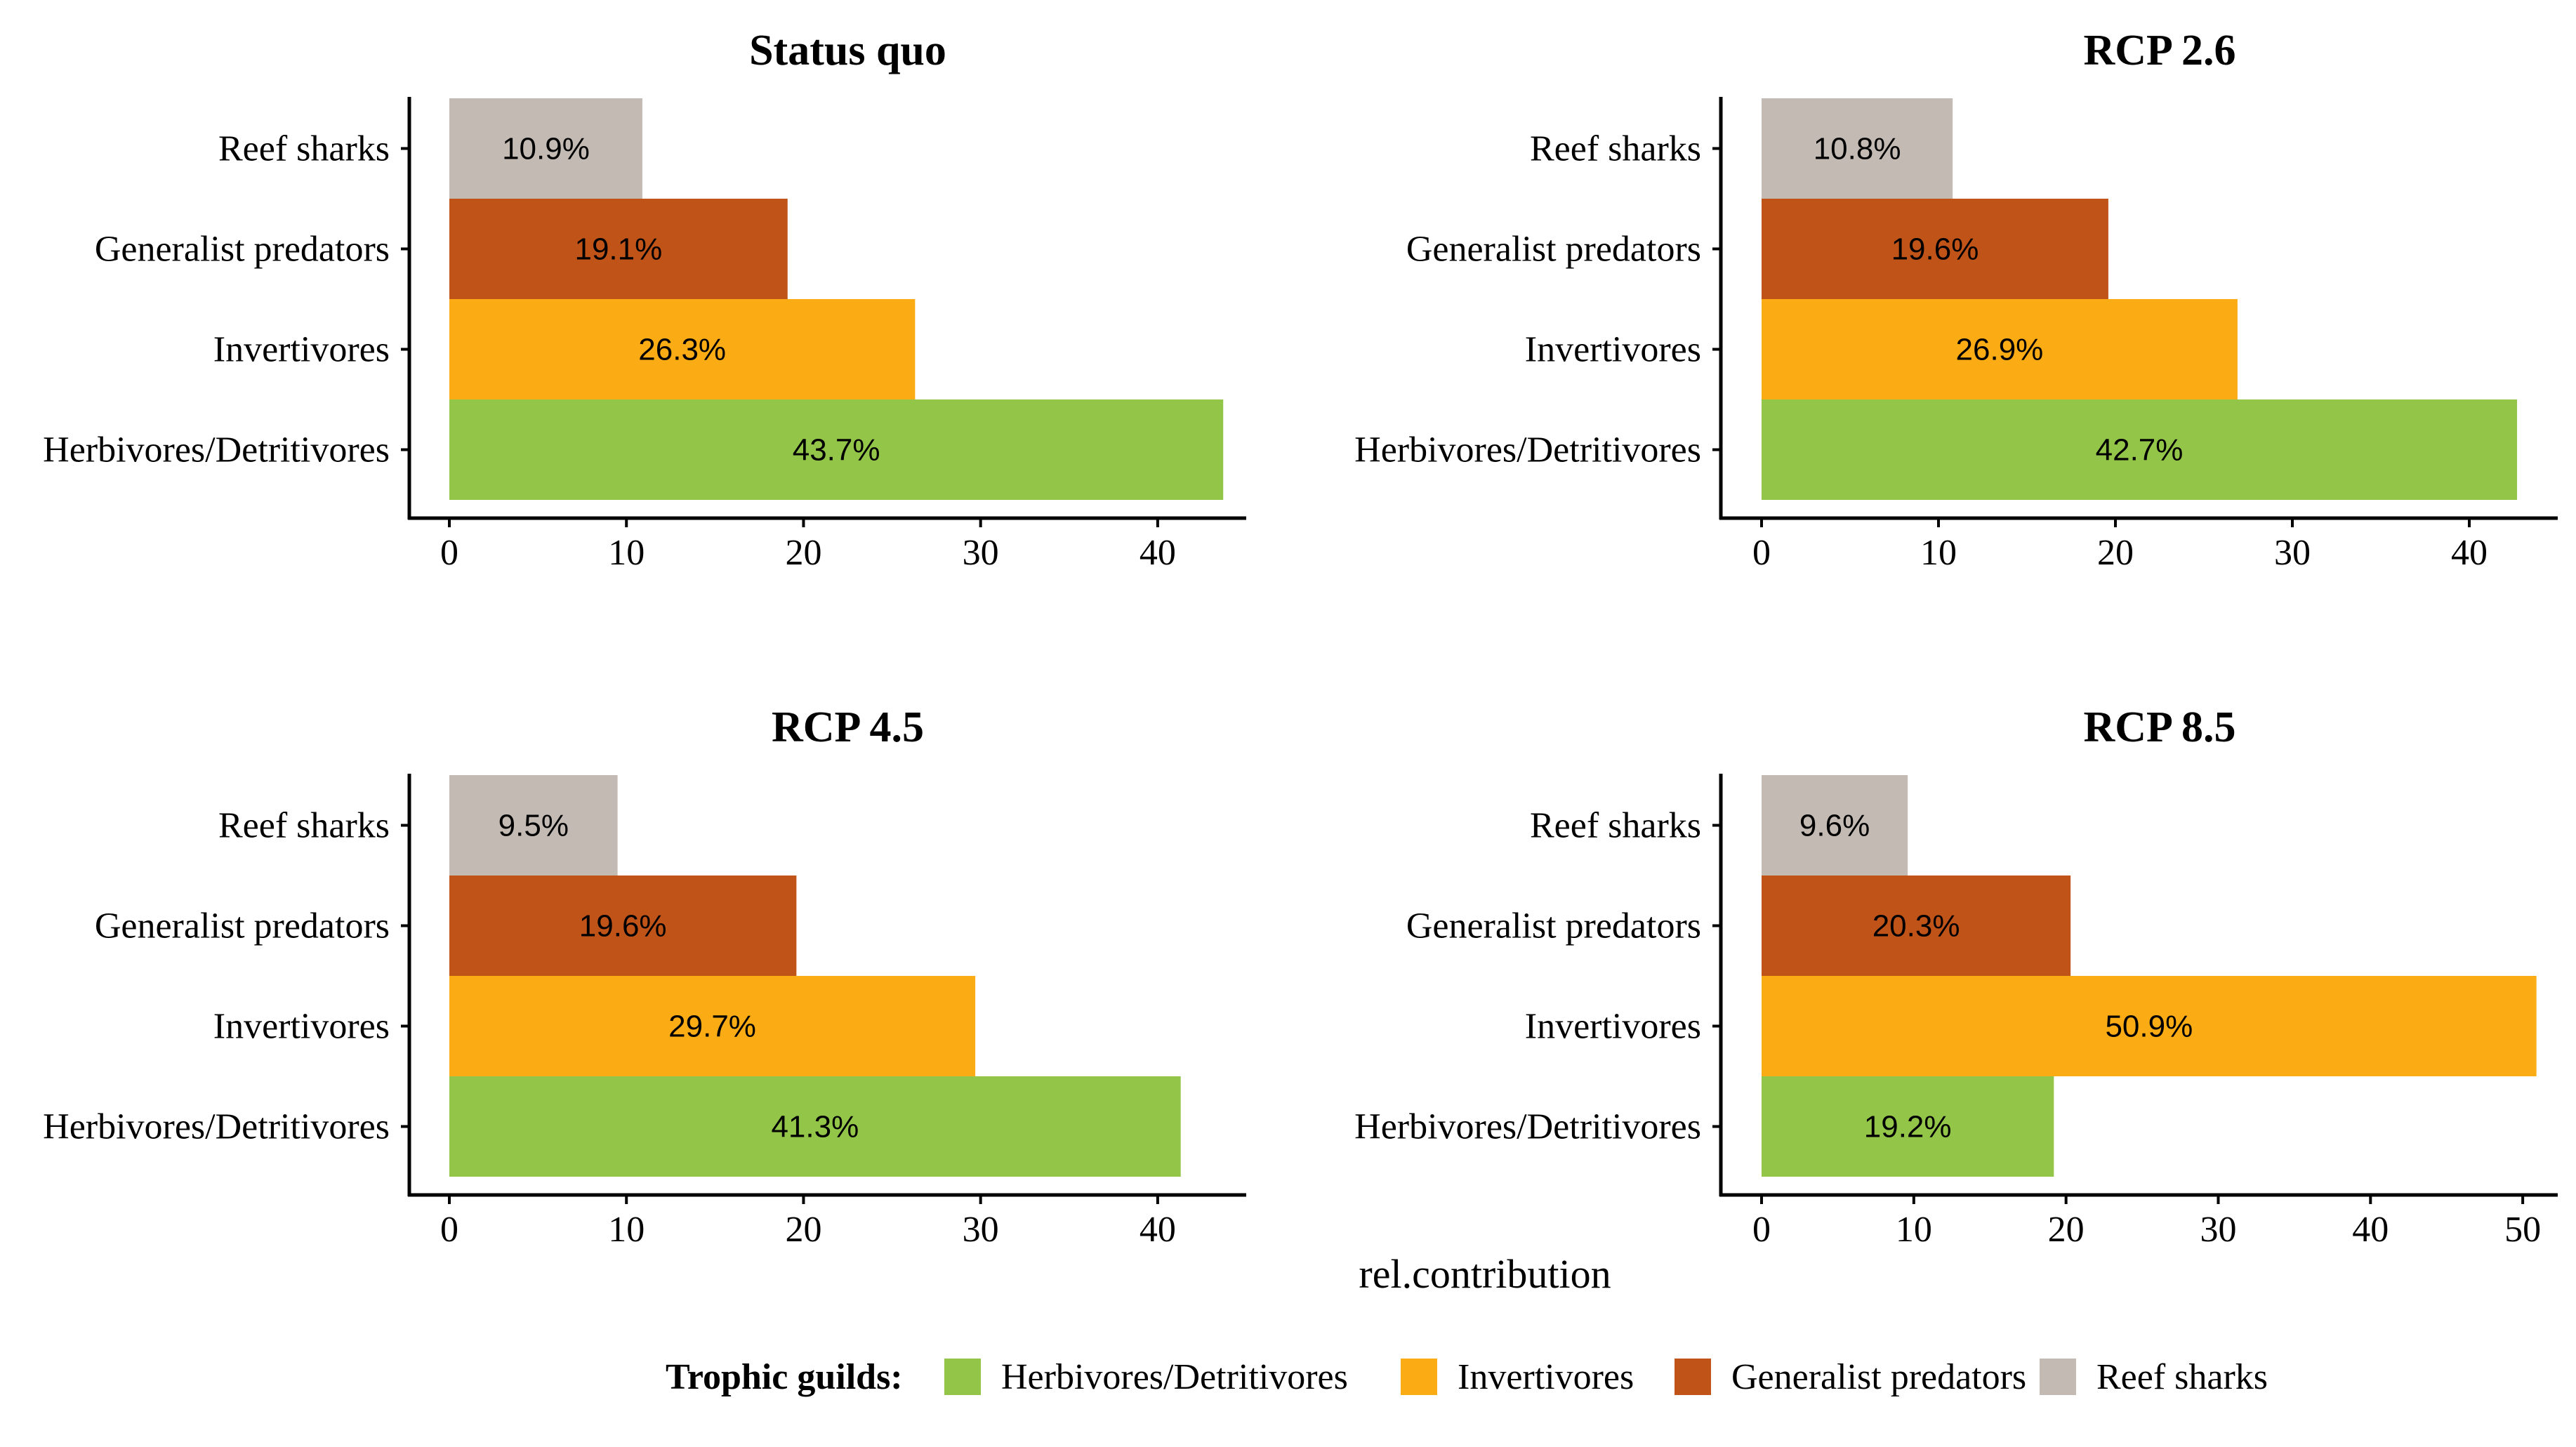  What do you see at coordinates (2160, 51) in the screenshot?
I see `panel-title: RCP 2.6` at bounding box center [2160, 51].